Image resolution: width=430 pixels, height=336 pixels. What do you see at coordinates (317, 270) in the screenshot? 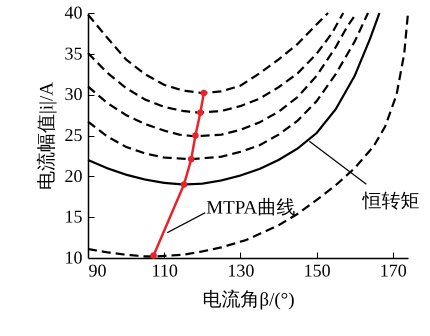
I see `x-tick-label: 150` at bounding box center [317, 270].